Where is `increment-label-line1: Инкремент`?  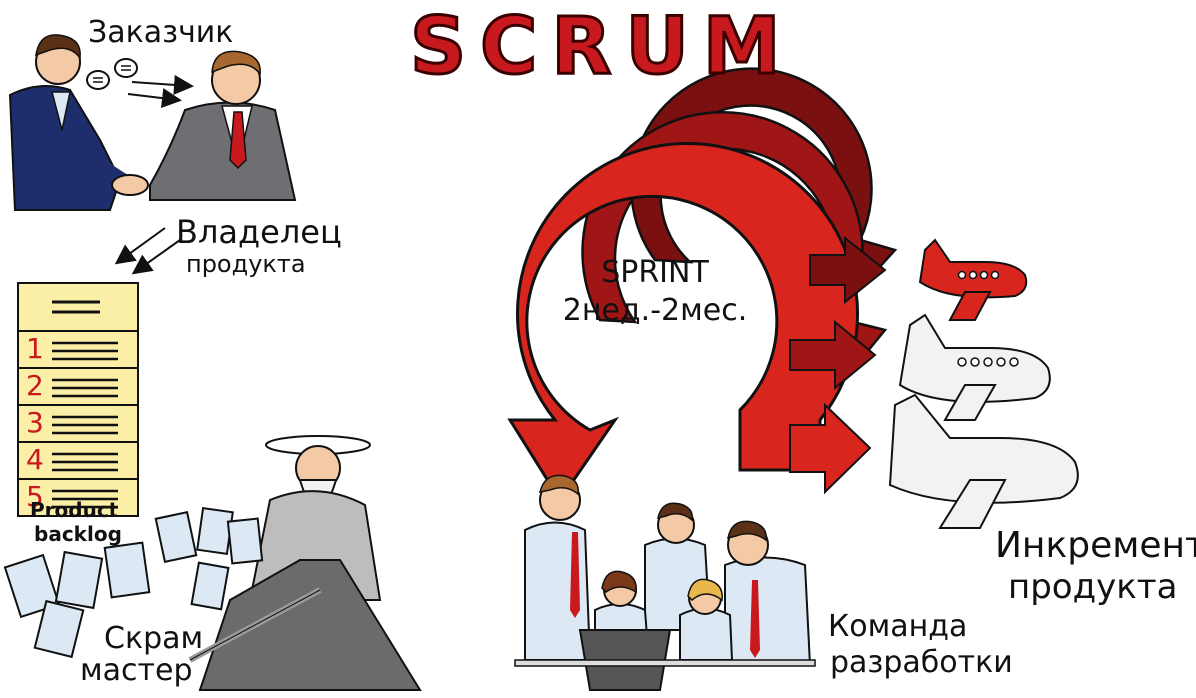 increment-label-line1: Инкремент is located at coordinates (1095, 545).